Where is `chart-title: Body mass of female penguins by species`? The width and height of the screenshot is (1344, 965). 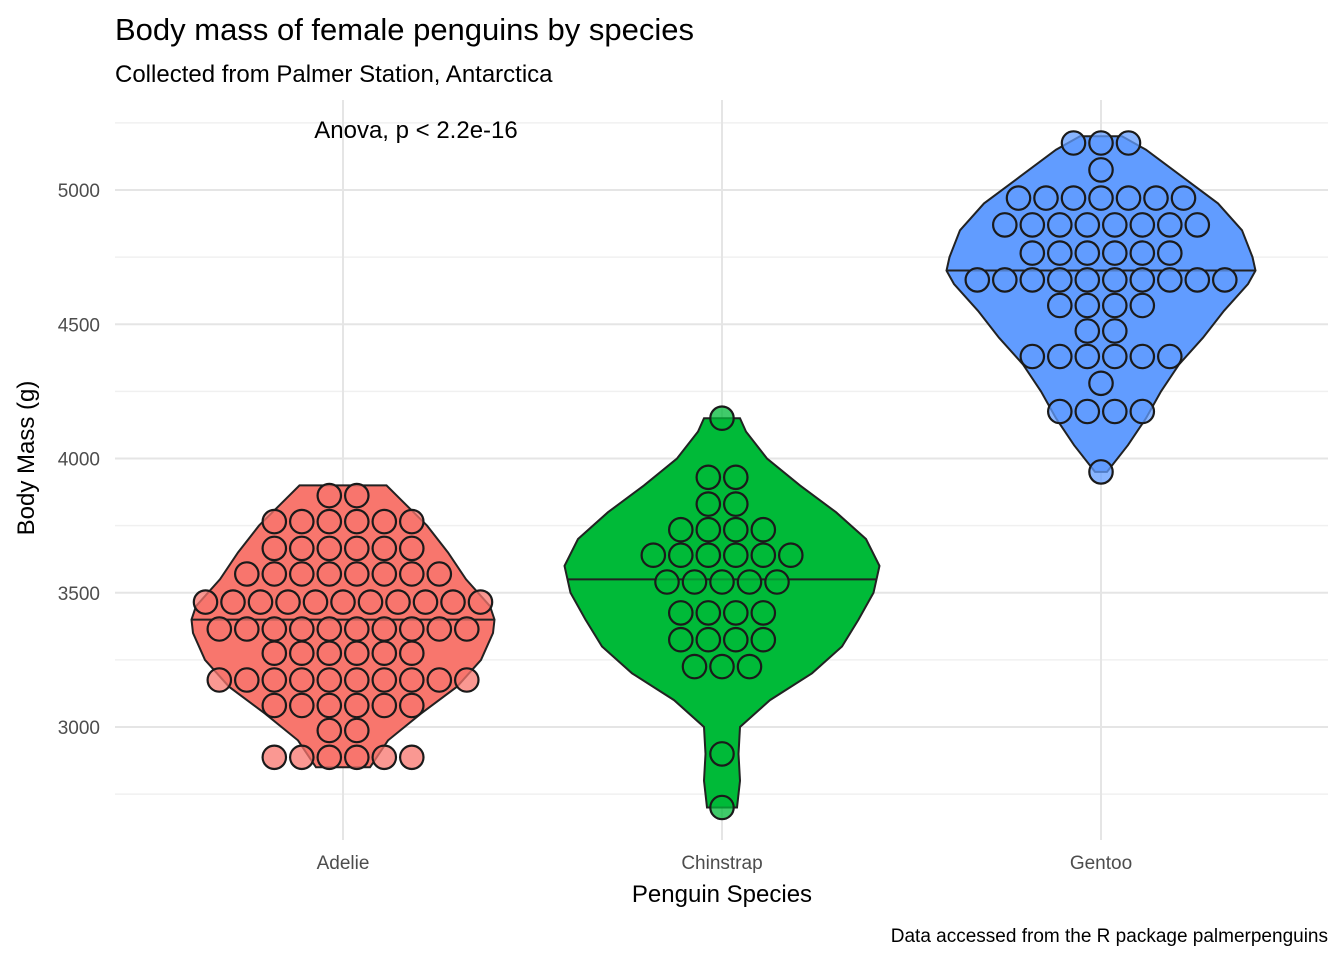
chart-title: Body mass of female penguins by species is located at coordinates (404, 29).